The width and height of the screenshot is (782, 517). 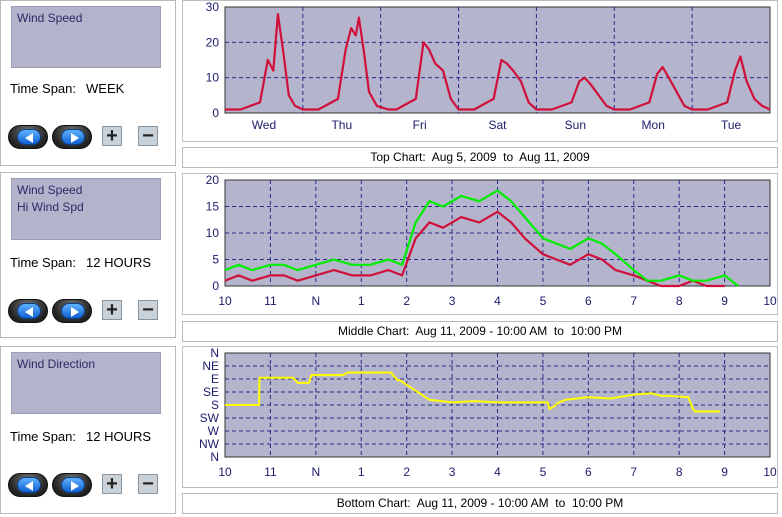 I want to click on y-tick-label: W, so click(x=214, y=431).